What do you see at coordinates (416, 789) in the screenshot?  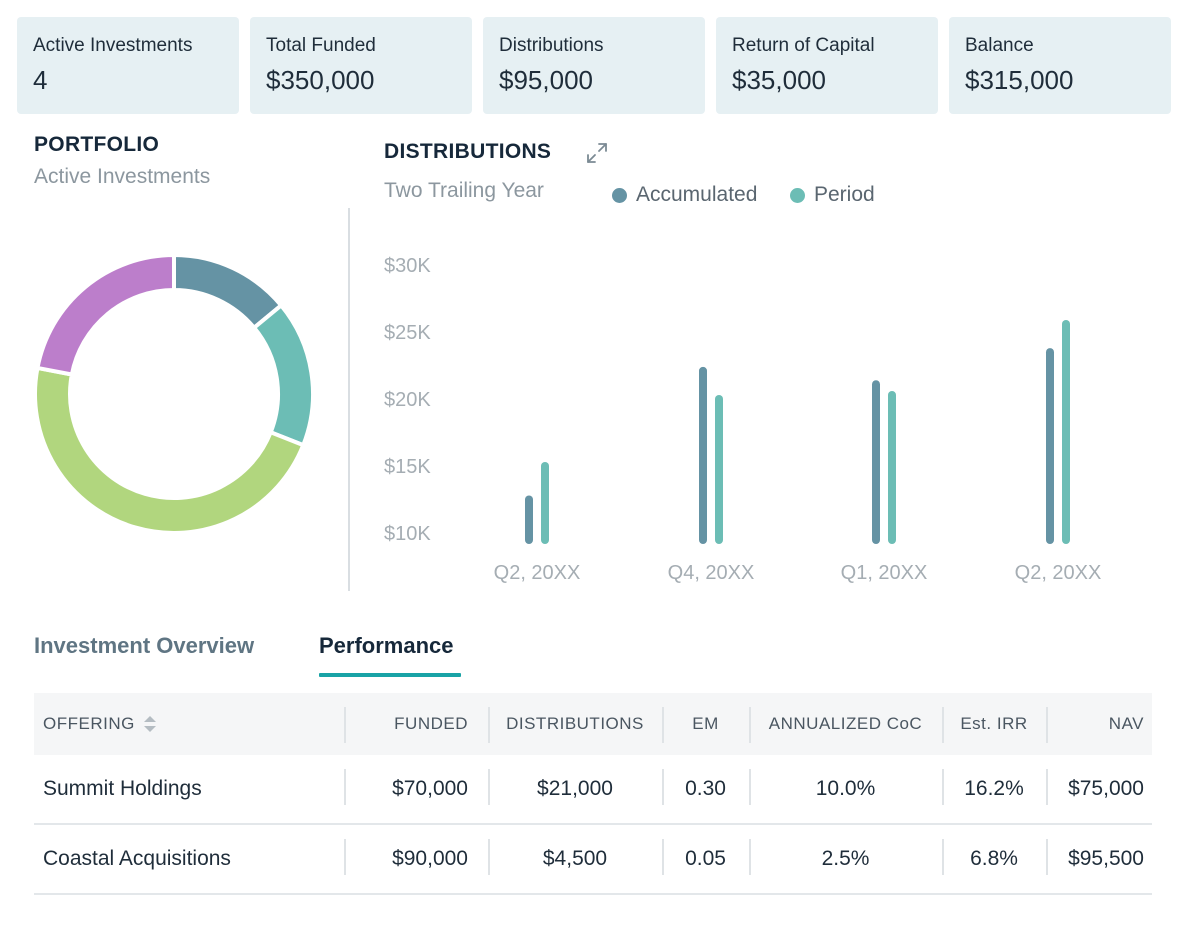 I see `cell-funded: $70,000` at bounding box center [416, 789].